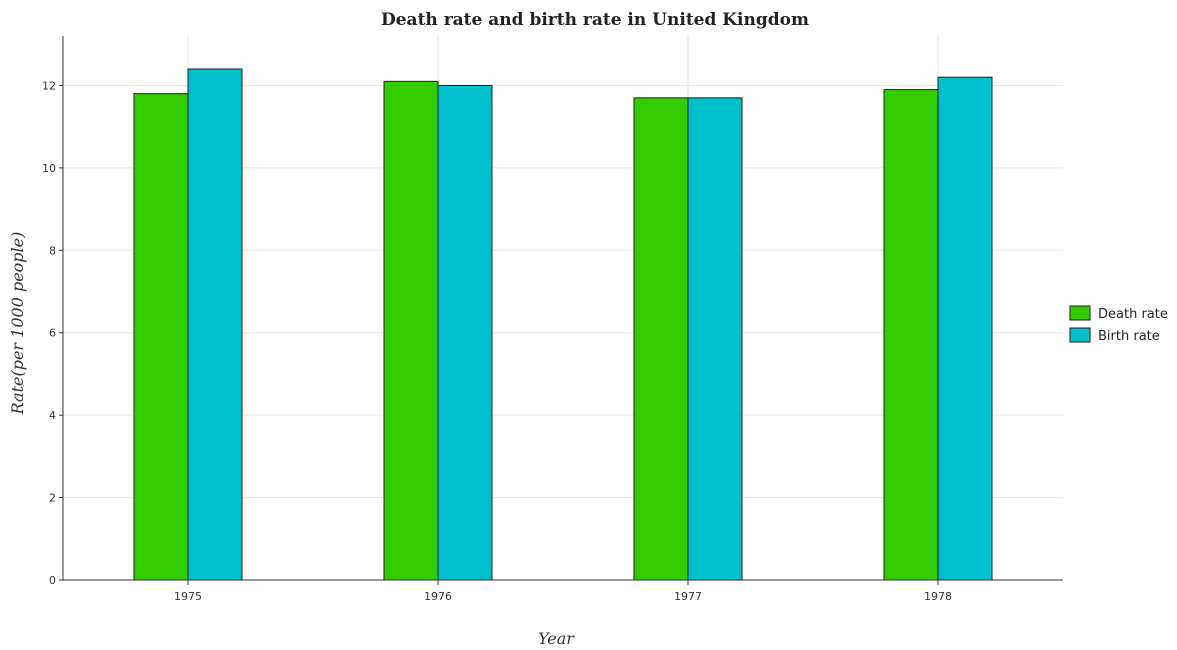 Image resolution: width=1177 pixels, height=650 pixels. Describe the element at coordinates (52, 498) in the screenshot. I see `y-tick-label: 2` at that location.